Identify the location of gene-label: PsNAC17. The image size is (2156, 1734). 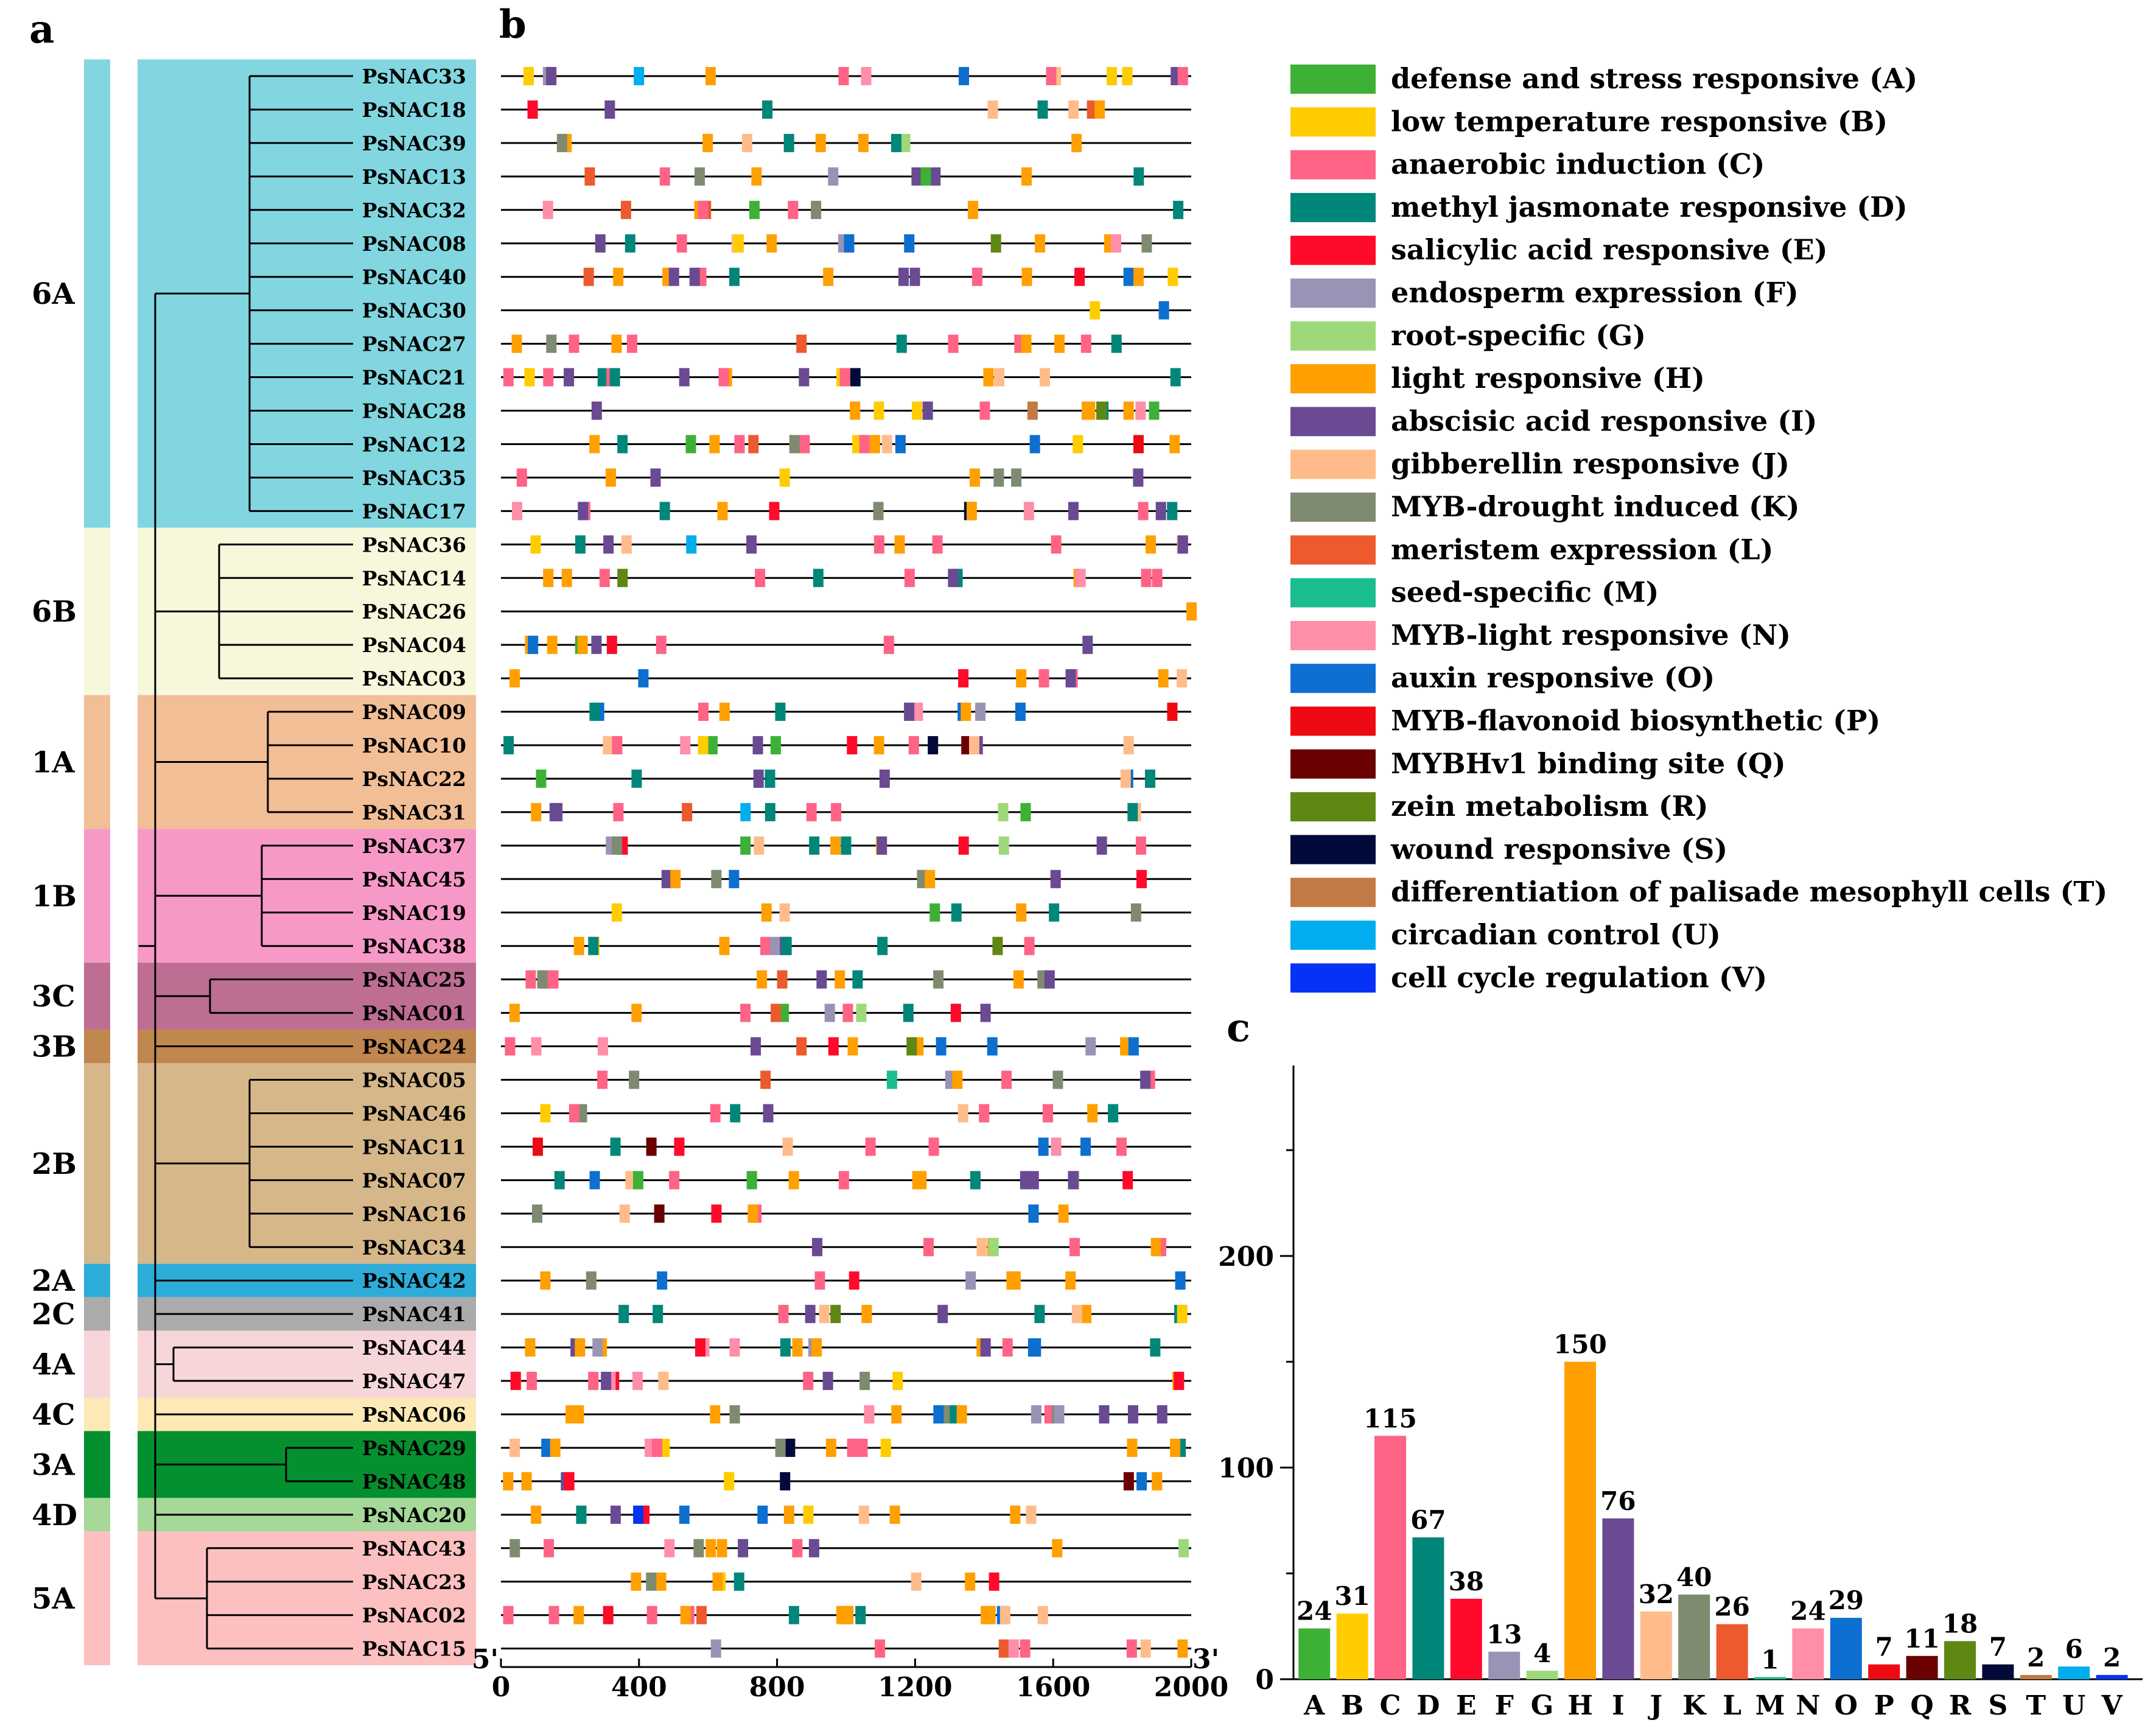
(414, 511).